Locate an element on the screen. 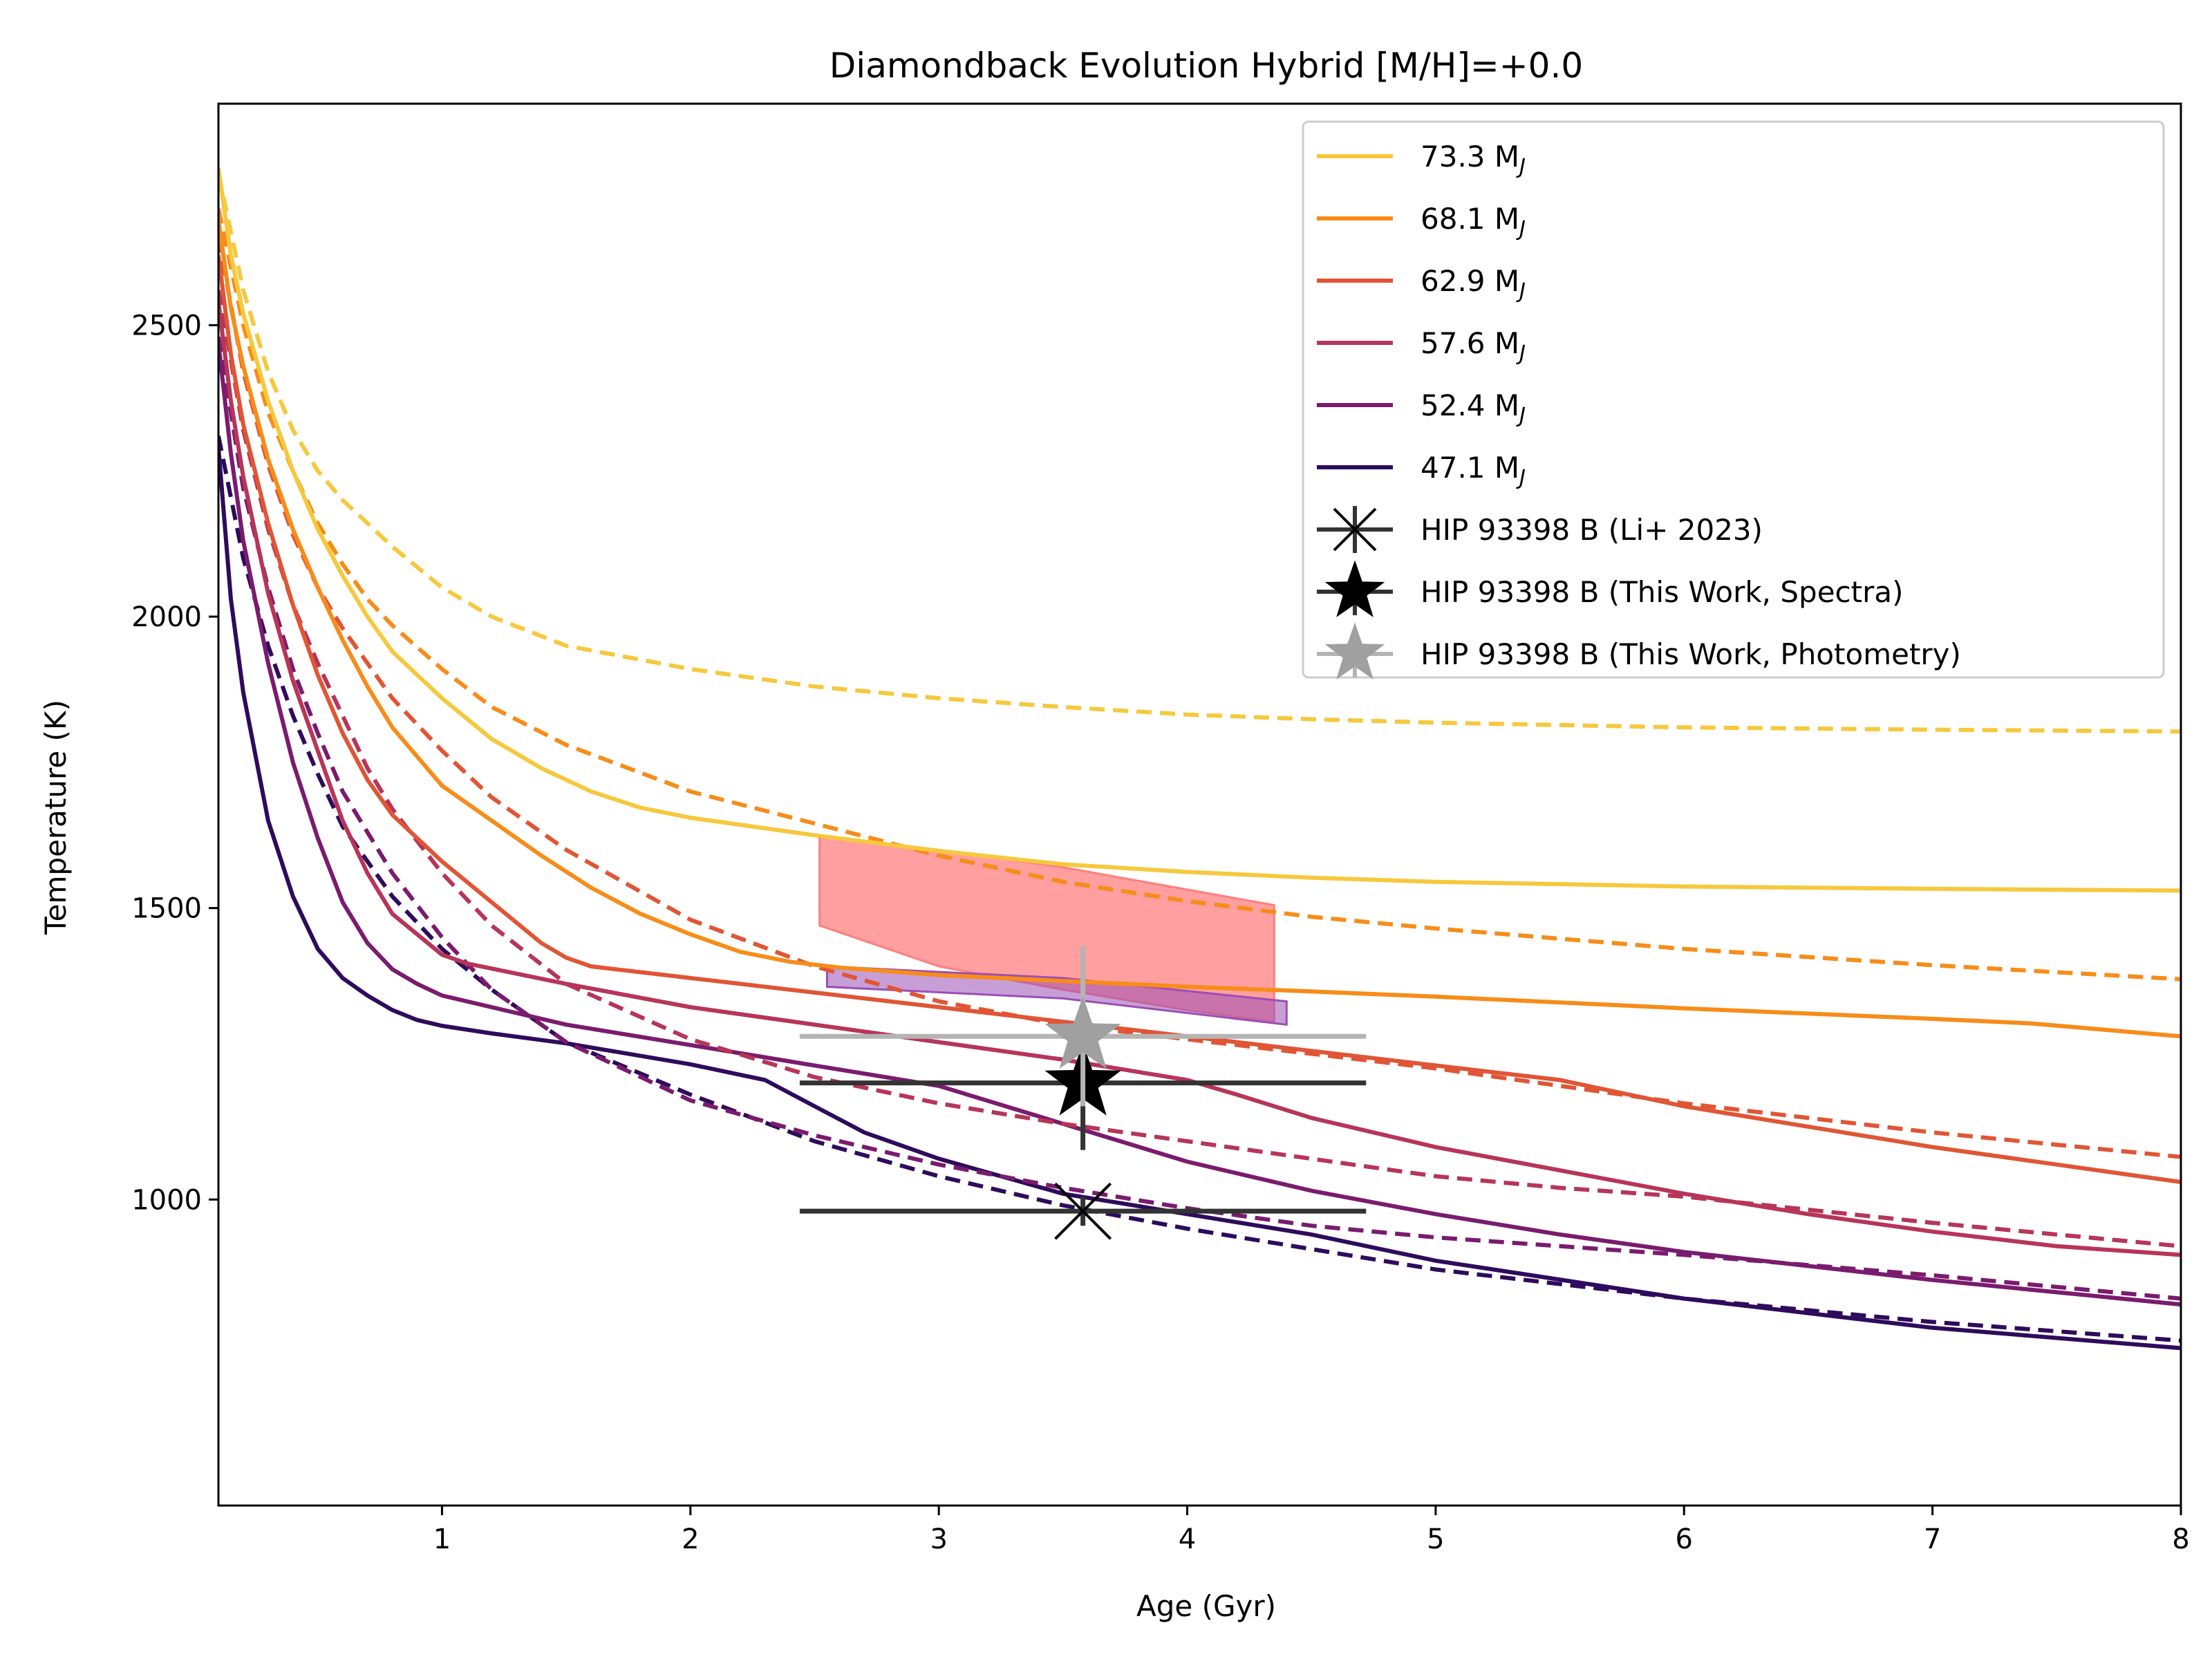 The width and height of the screenshot is (2212, 1659). legend-entry-point-1: HIP 93398 B (Li+ 2023) is located at coordinates (1540, 529).